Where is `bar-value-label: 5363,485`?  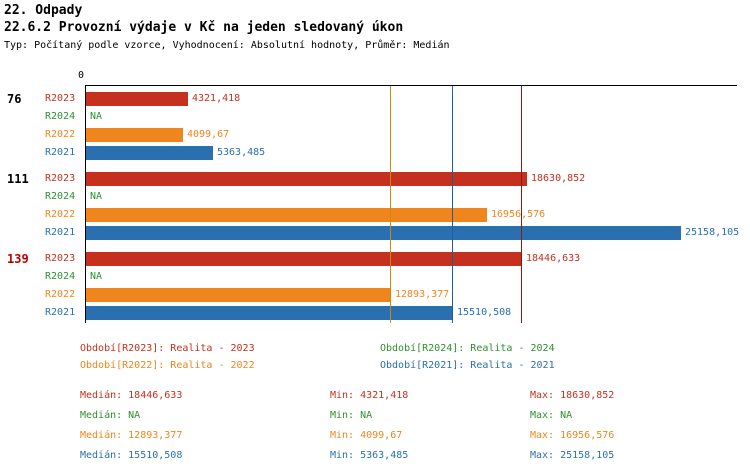 bar-value-label: 5363,485 is located at coordinates (241, 152).